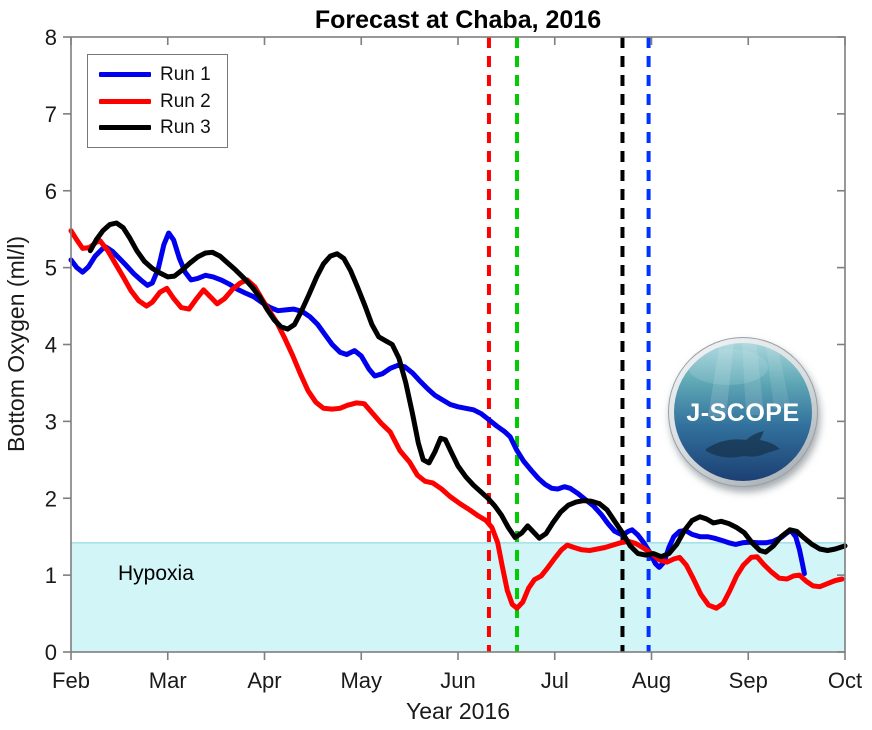 The height and width of the screenshot is (730, 872). What do you see at coordinates (185, 128) in the screenshot?
I see `legend-label: Run 3` at bounding box center [185, 128].